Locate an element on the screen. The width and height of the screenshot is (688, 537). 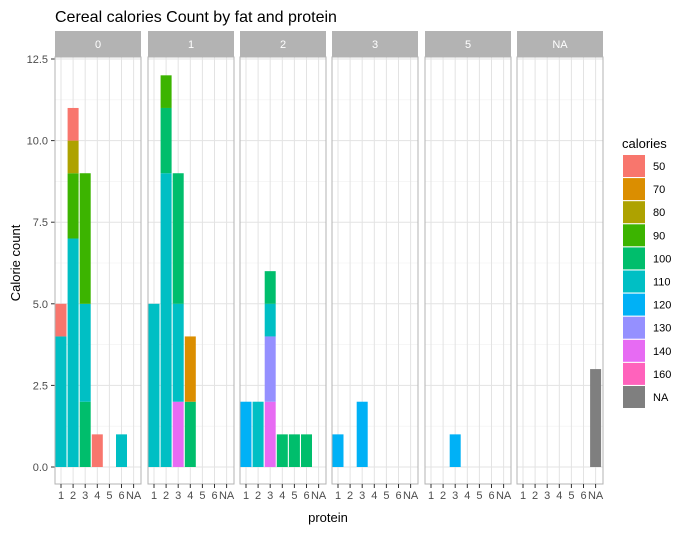
facet-strip-label: 5 is located at coordinates (468, 45).